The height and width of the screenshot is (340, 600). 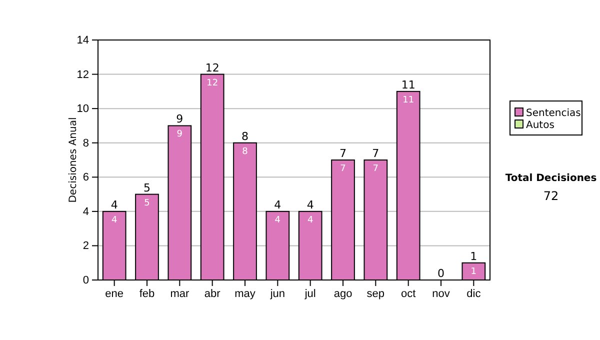 What do you see at coordinates (82, 74) in the screenshot?
I see `y-tick-label: 12` at bounding box center [82, 74].